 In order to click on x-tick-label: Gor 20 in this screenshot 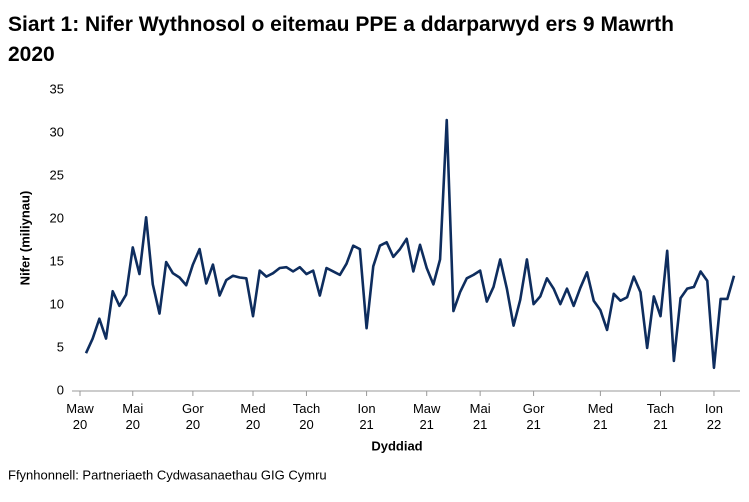, I will do `click(193, 416)`.